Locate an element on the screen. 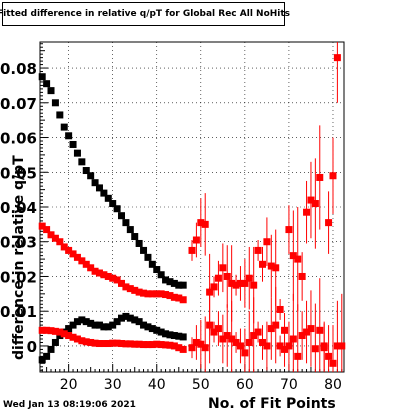  x-tick-label: 40 is located at coordinates (157, 385).